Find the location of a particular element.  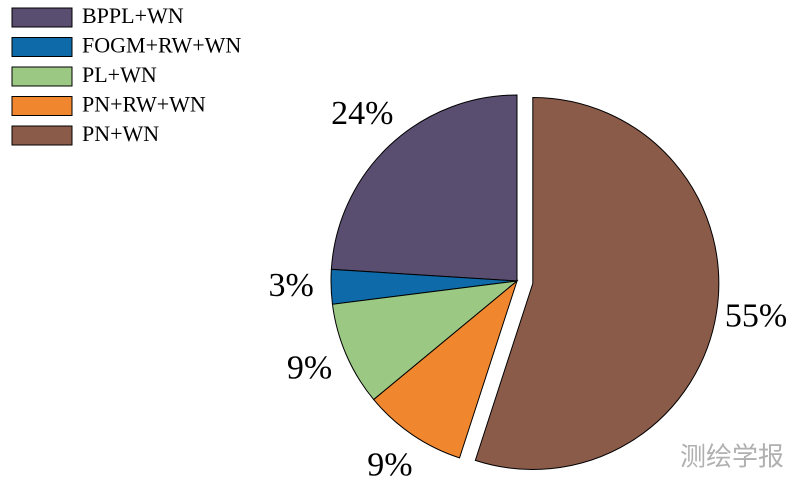

legend-label: PL+WN is located at coordinates (119, 74).